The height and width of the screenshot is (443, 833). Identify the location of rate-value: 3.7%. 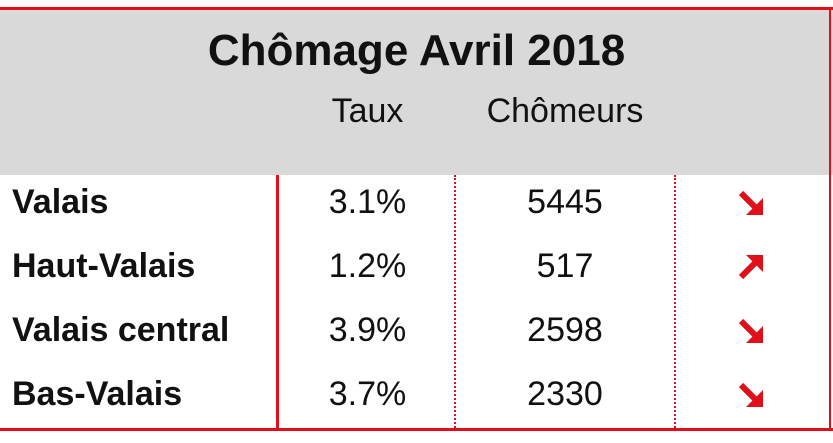
(367, 394).